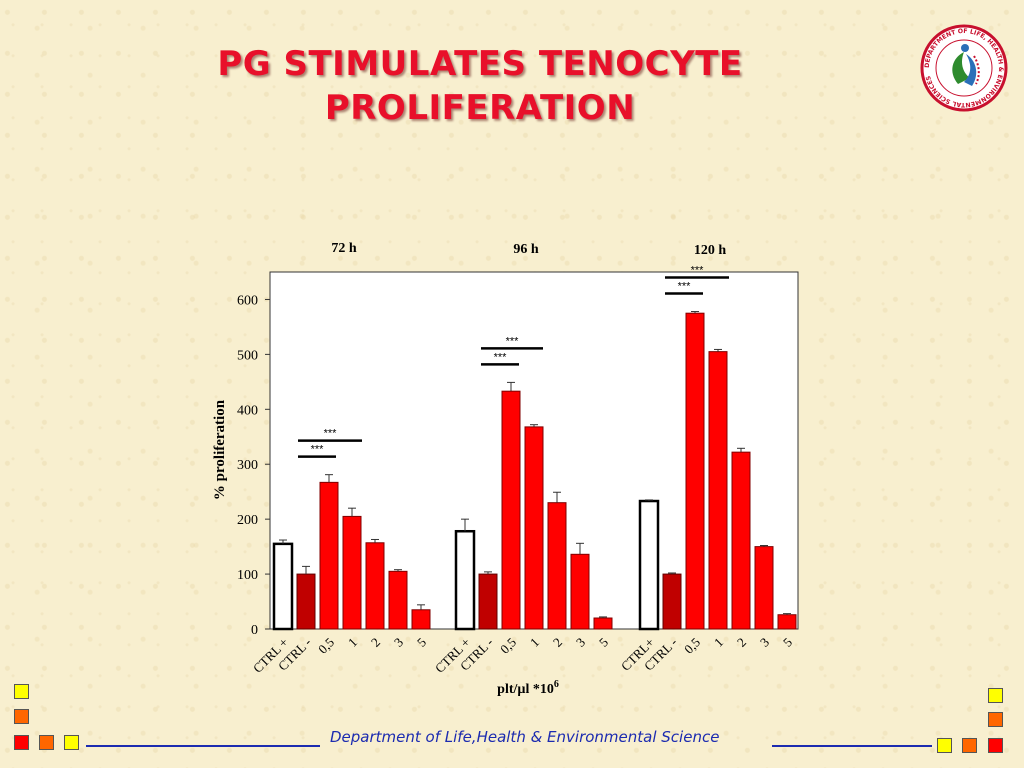 The width and height of the screenshot is (1024, 768). I want to click on y-axis-label: % proliferation, so click(220, 449).